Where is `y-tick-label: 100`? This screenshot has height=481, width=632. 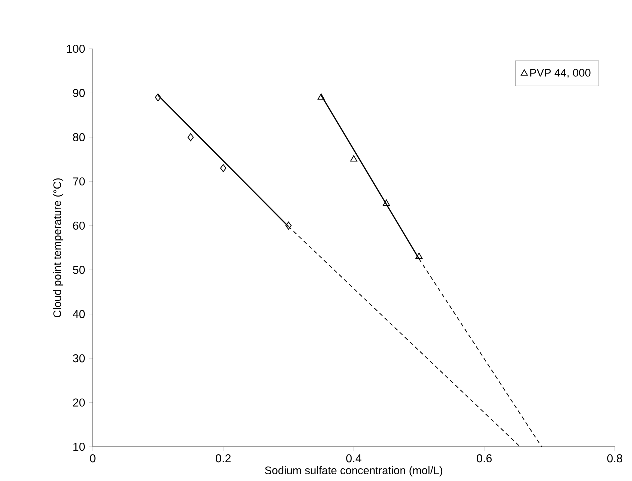
y-tick-label: 100 is located at coordinates (76, 49).